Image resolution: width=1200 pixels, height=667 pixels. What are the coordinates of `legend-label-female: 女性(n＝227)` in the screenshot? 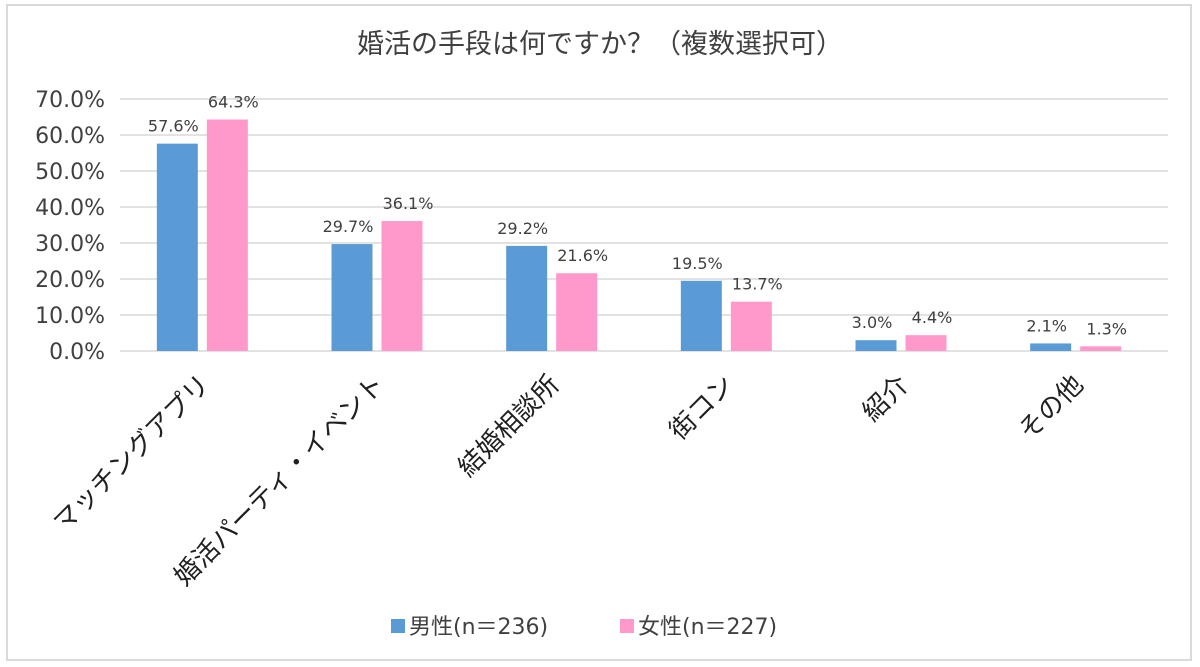 It's located at (707, 627).